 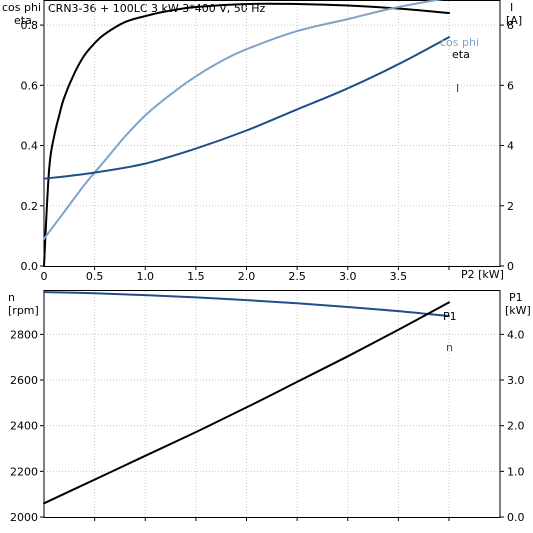 What do you see at coordinates (30, 25) in the screenshot?
I see `y-left-tick-label: 0.8` at bounding box center [30, 25].